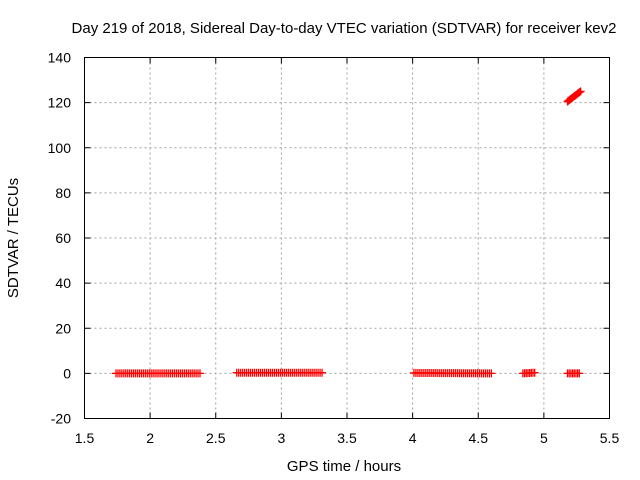  I want to click on x-tick-label: 3, so click(281, 438).